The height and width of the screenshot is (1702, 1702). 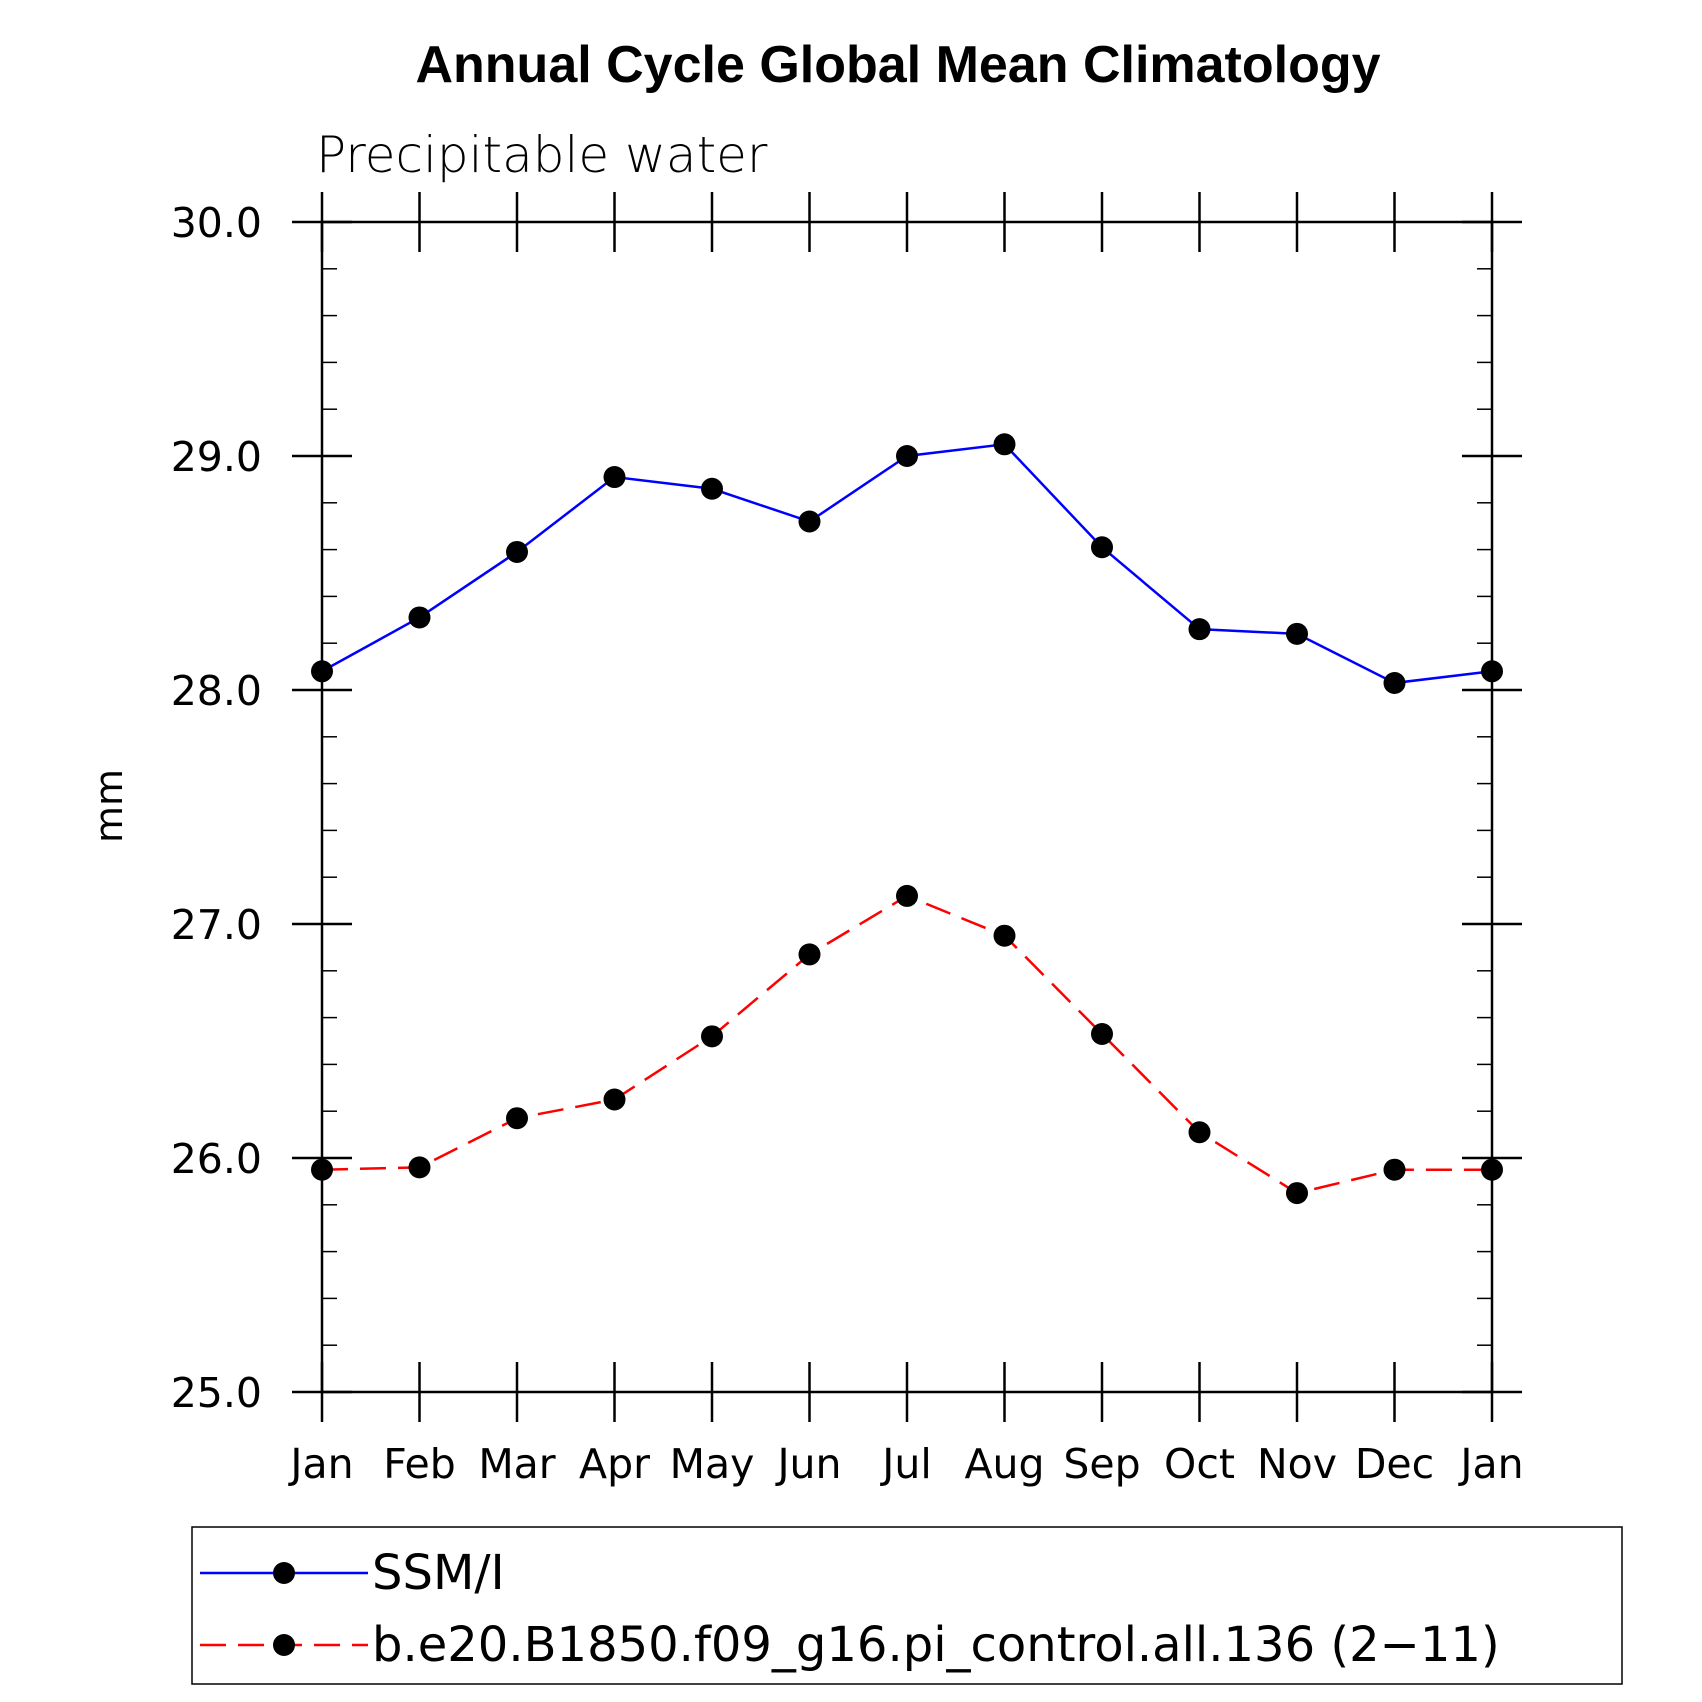 I want to click on y-tick-label: 27.0, so click(x=216, y=925).